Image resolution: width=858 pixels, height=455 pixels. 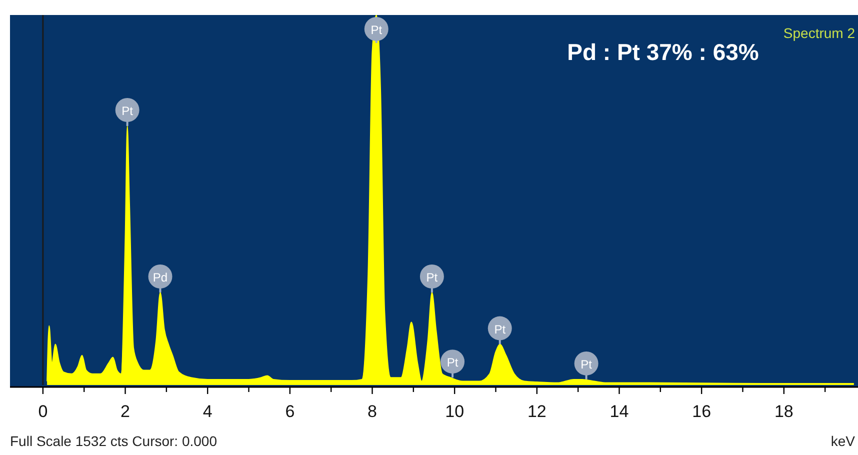 I want to click on x-tick-label: 16, so click(x=702, y=411).